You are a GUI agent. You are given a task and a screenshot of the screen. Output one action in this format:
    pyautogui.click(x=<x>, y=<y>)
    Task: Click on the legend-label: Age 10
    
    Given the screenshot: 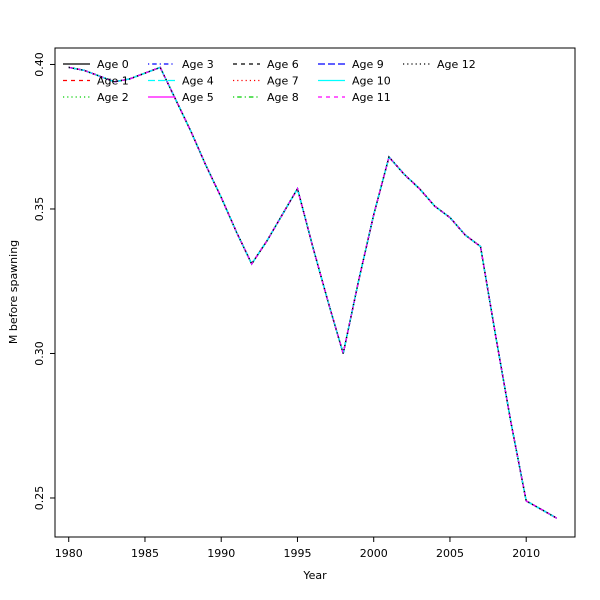 What is the action you would take?
    pyautogui.click(x=371, y=81)
    